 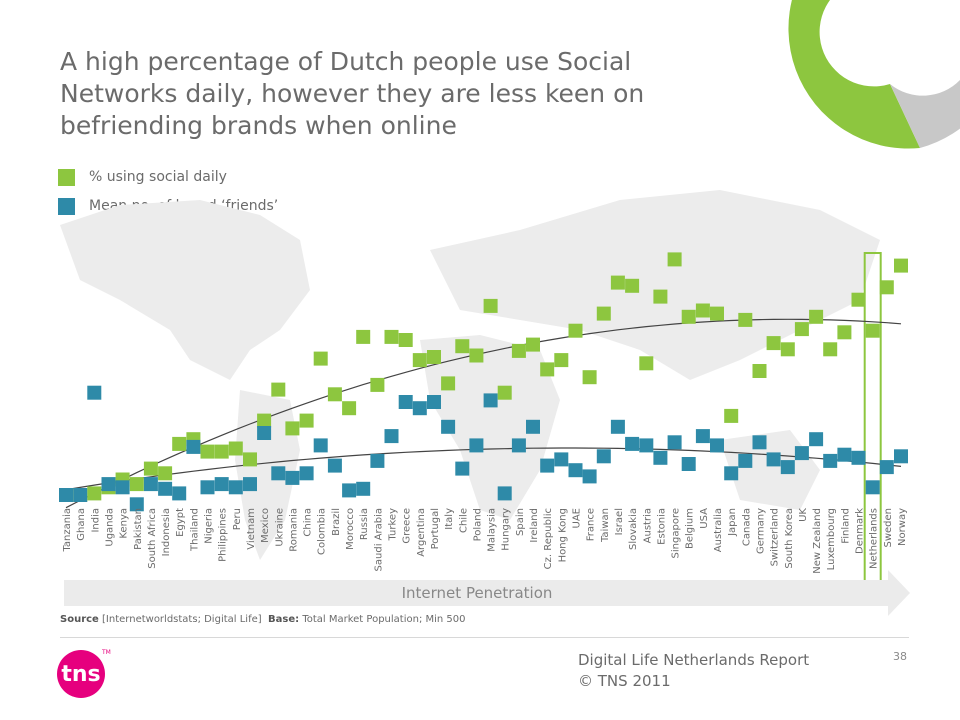 I want to click on tick-label: New Zealand, so click(x=817, y=541).